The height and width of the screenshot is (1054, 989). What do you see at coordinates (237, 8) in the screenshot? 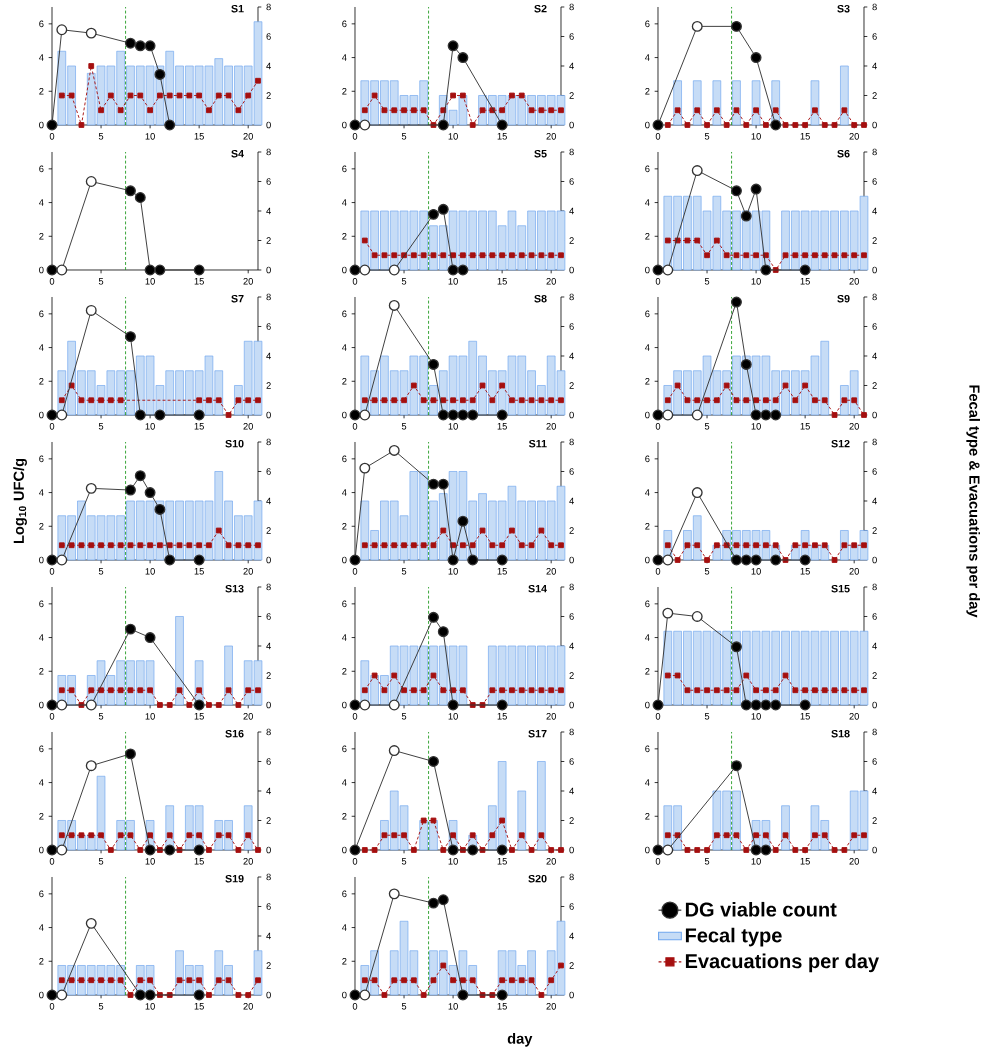
I see `chart-title: S1` at bounding box center [237, 8].